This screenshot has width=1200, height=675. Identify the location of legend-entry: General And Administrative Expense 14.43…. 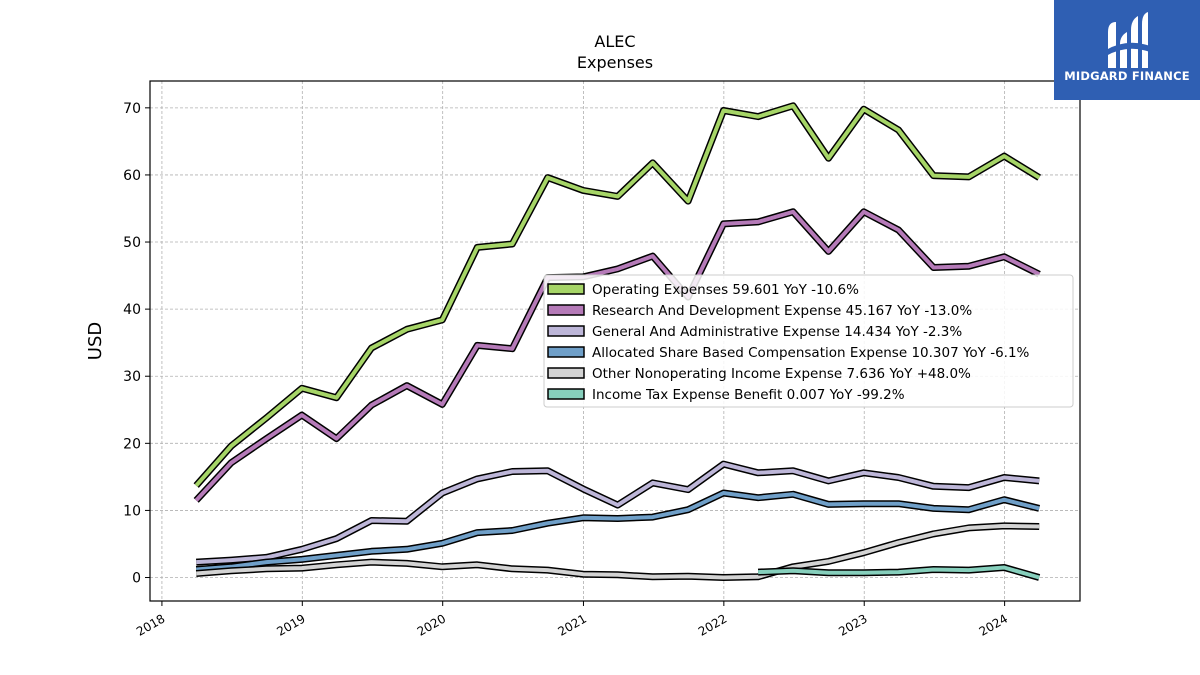
(777, 332).